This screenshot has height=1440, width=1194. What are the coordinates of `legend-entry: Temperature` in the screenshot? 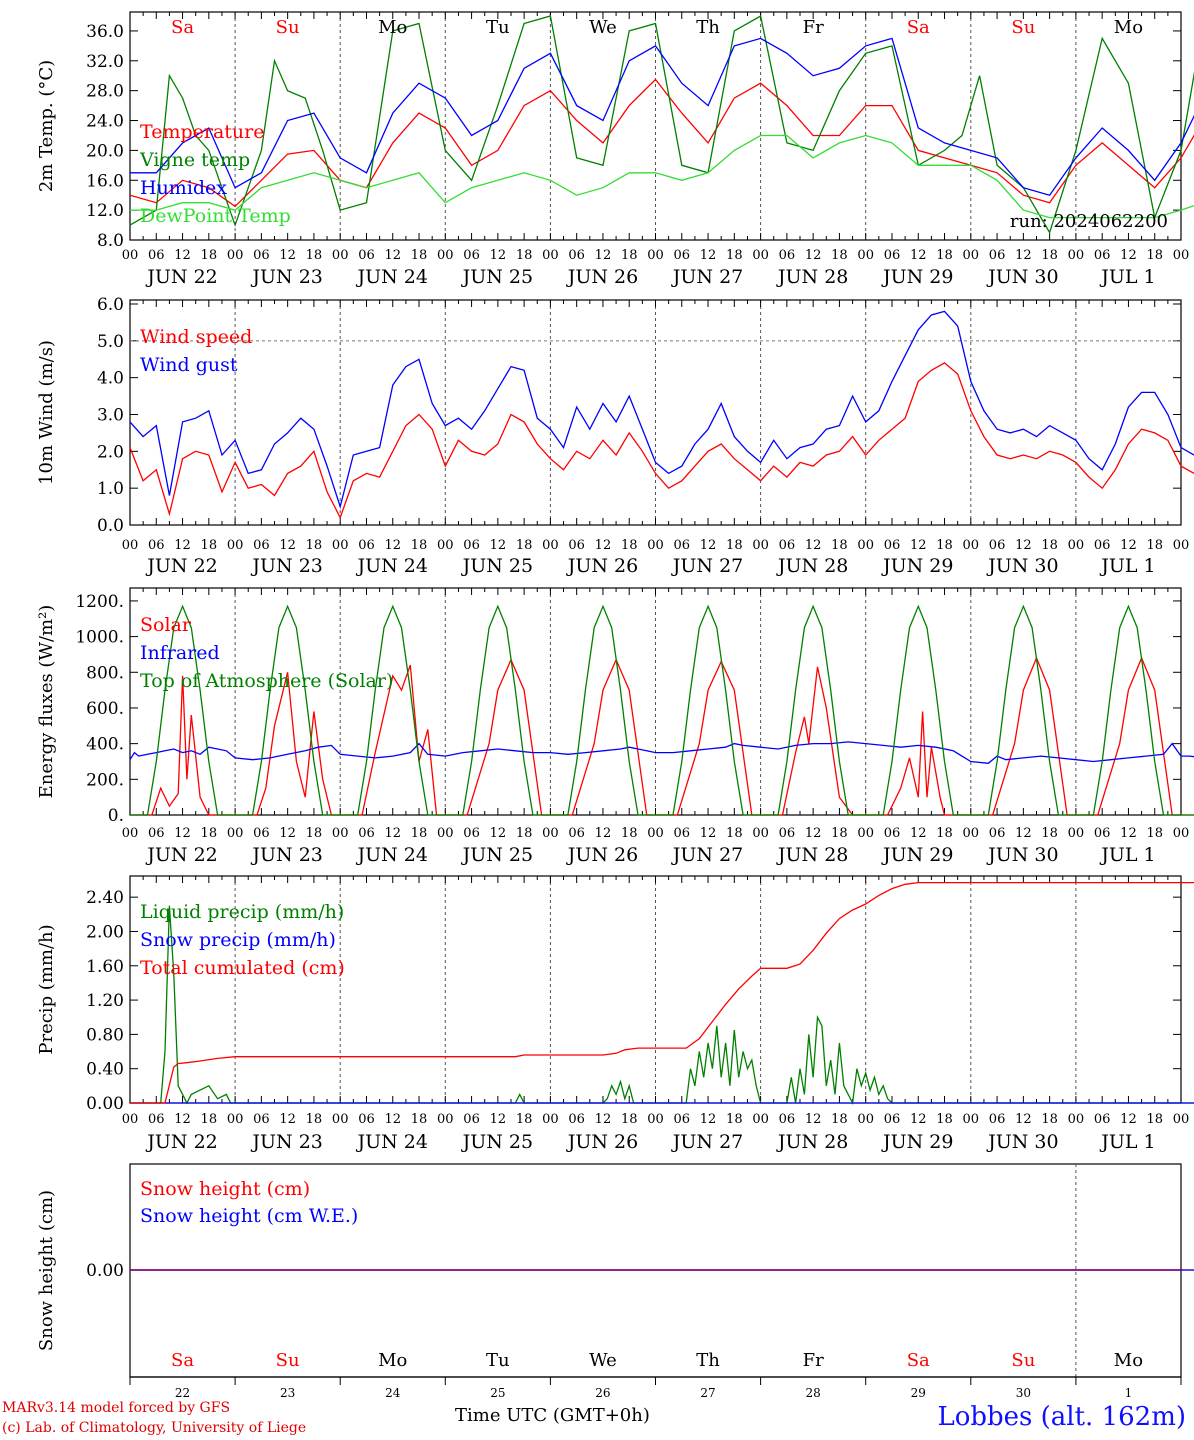 It's located at (202, 132).